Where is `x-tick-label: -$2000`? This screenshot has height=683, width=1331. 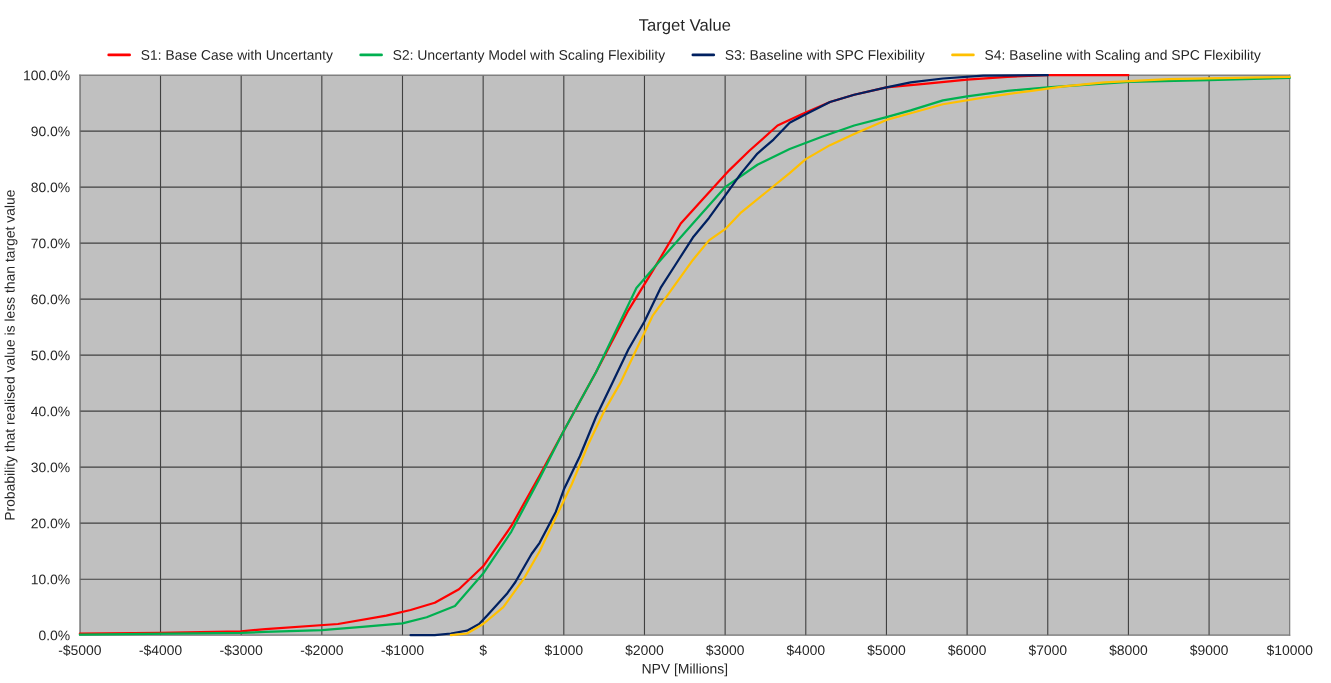
x-tick-label: -$2000 is located at coordinates (321, 650).